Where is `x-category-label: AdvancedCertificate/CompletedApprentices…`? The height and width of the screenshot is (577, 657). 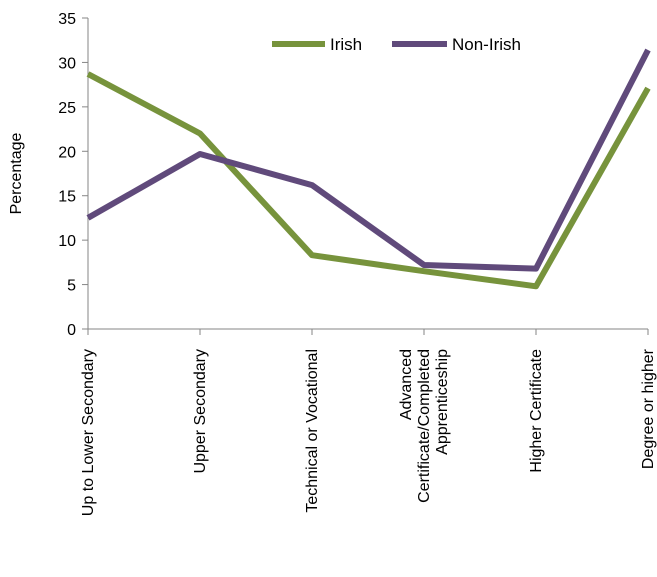
x-category-label: AdvancedCertificate/CompletedApprentices… is located at coordinates (424, 426).